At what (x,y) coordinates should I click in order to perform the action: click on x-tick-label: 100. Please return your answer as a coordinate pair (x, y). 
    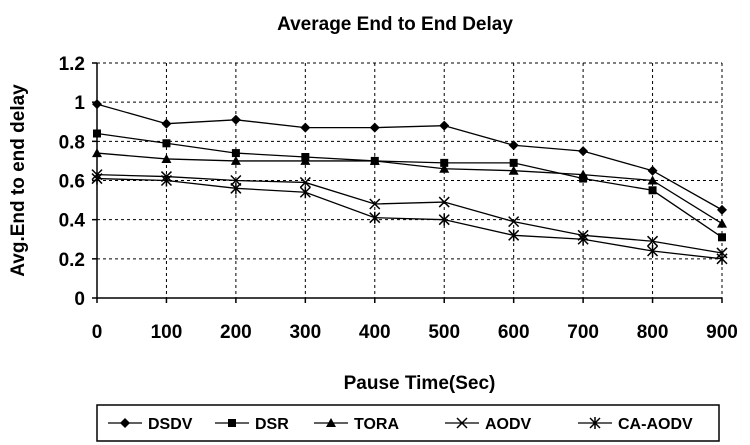
    Looking at the image, I should click on (167, 332).